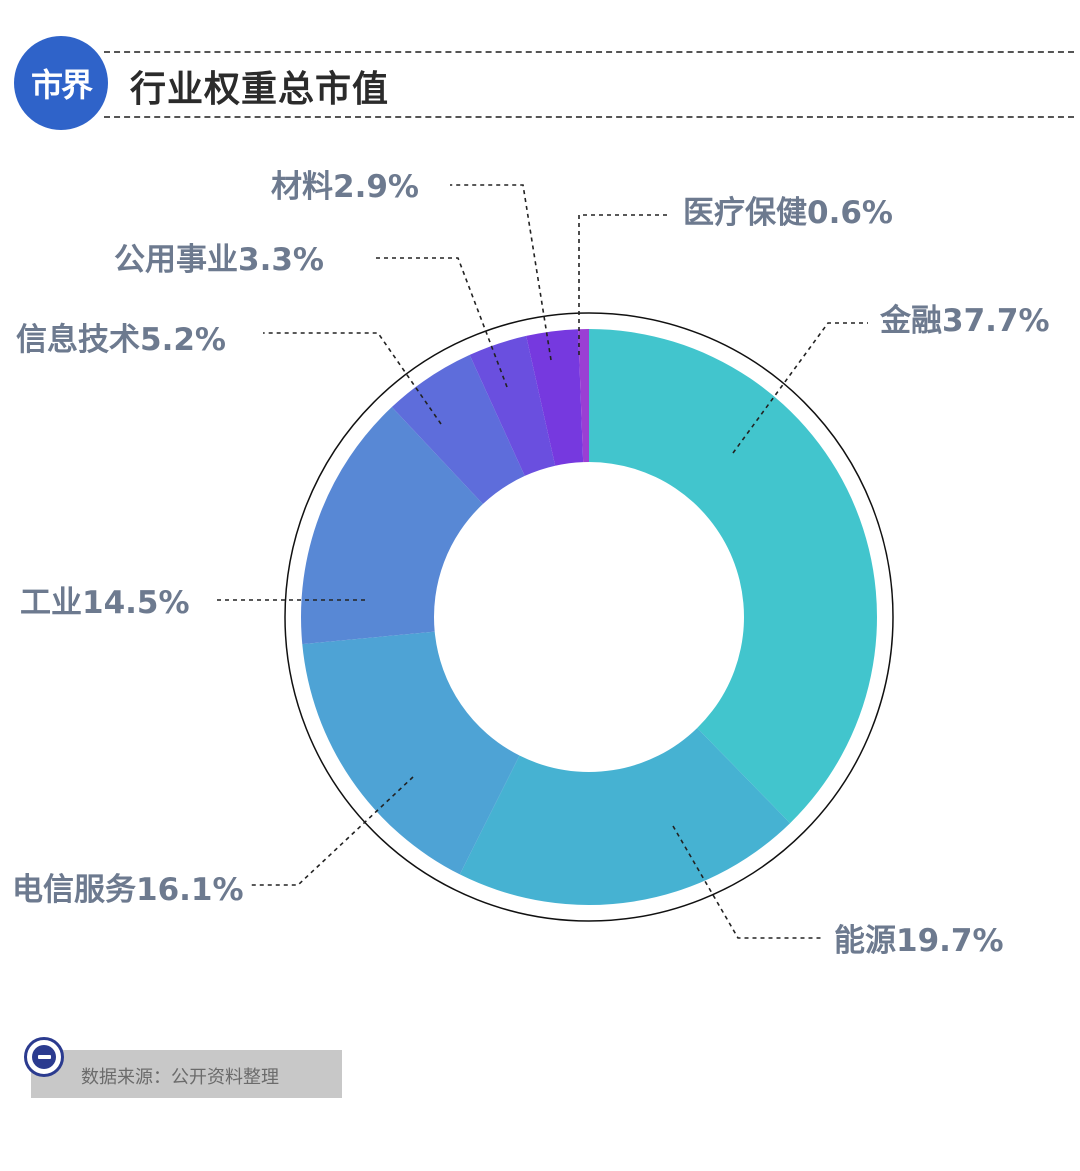 This screenshot has width=1080, height=1171. I want to click on page-title: 行业权重总市值, so click(260, 89).